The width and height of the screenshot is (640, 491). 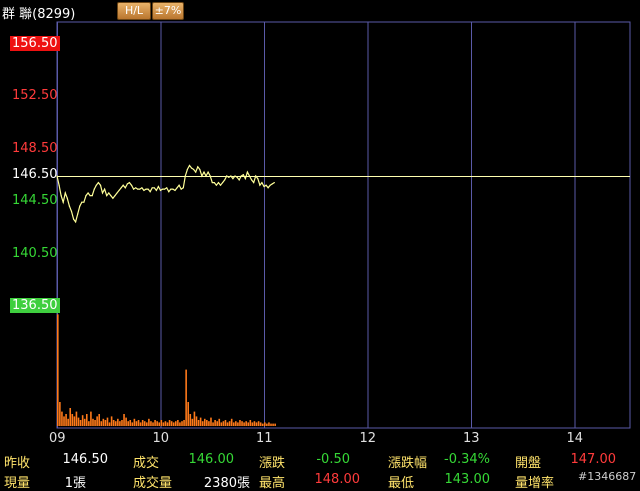 I want to click on x-tick-label: 10, so click(x=161, y=438).